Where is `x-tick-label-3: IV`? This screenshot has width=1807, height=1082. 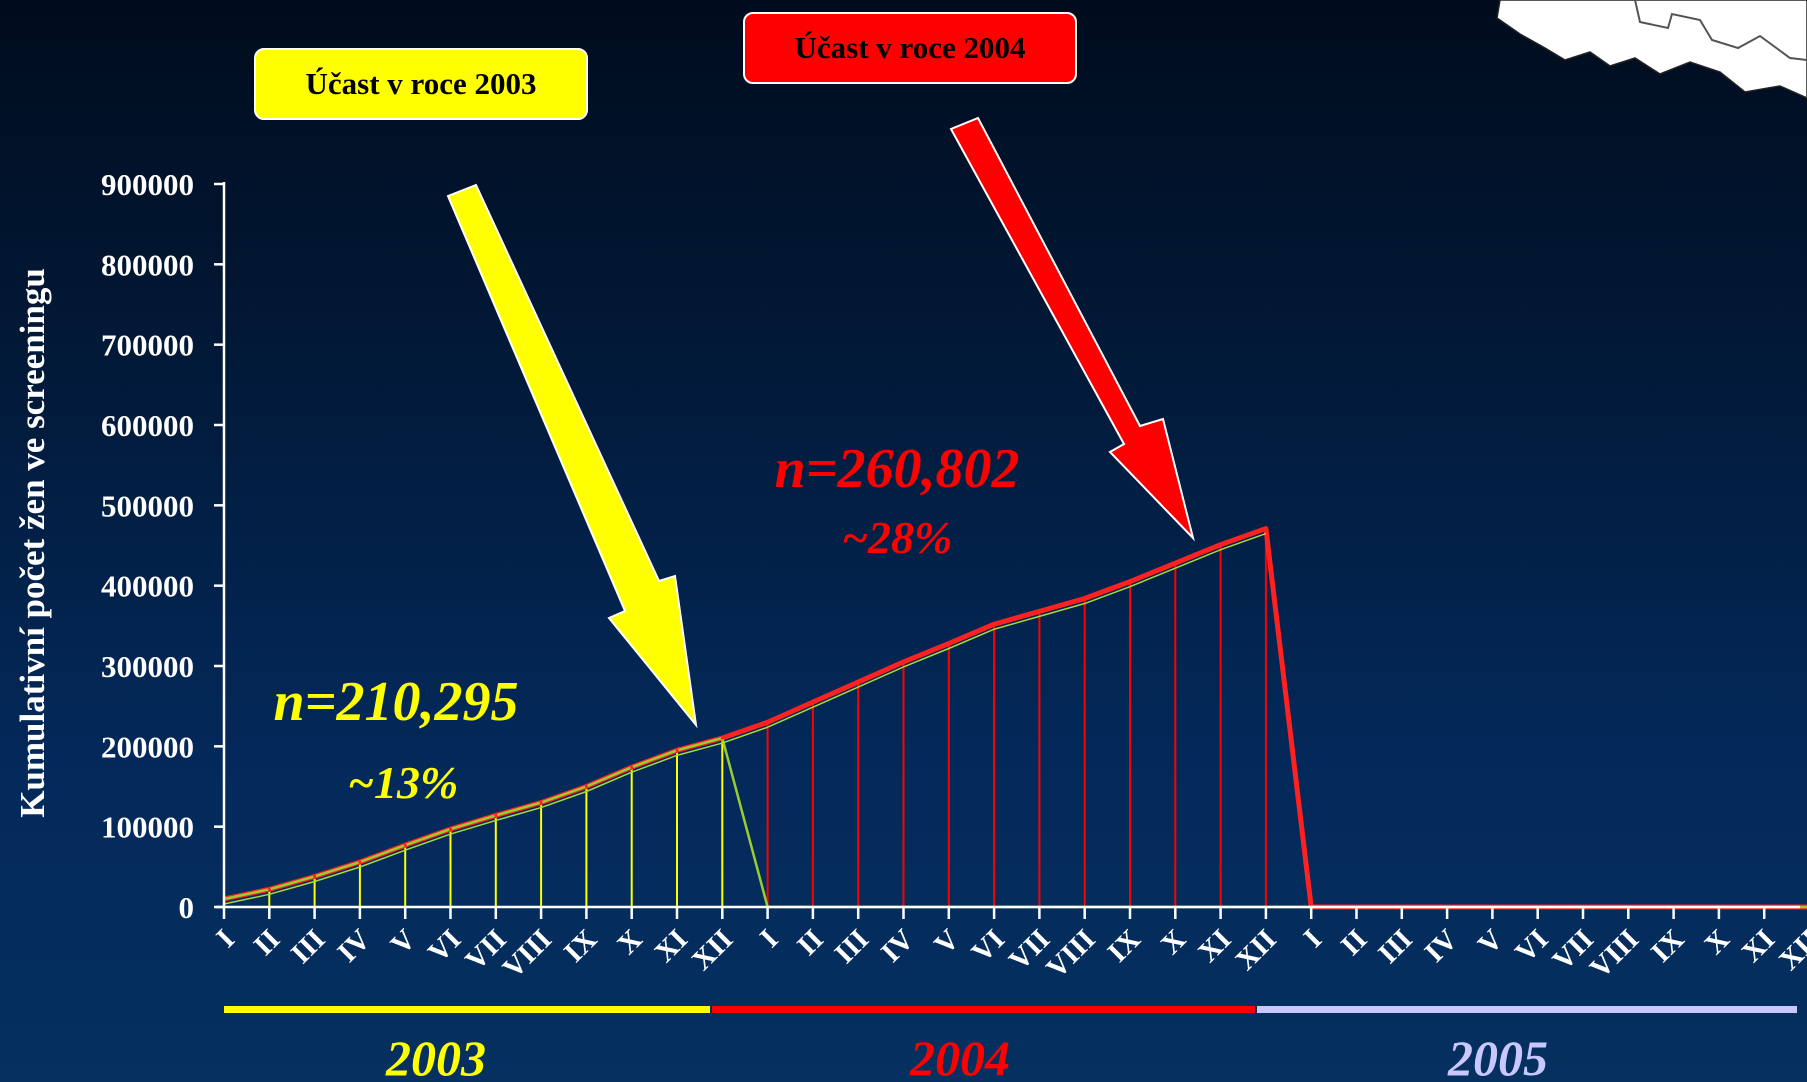
x-tick-label-3: IV is located at coordinates (353, 945).